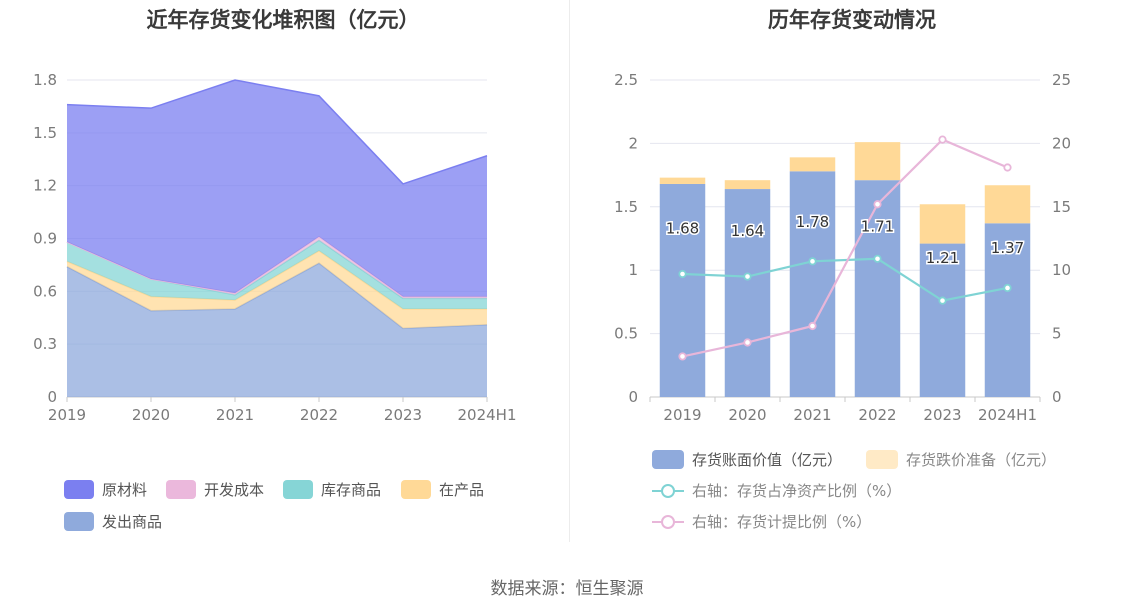  What do you see at coordinates (781, 522) in the screenshot?
I see `legend-label: 右轴：存货计提比例（%）` at bounding box center [781, 522].